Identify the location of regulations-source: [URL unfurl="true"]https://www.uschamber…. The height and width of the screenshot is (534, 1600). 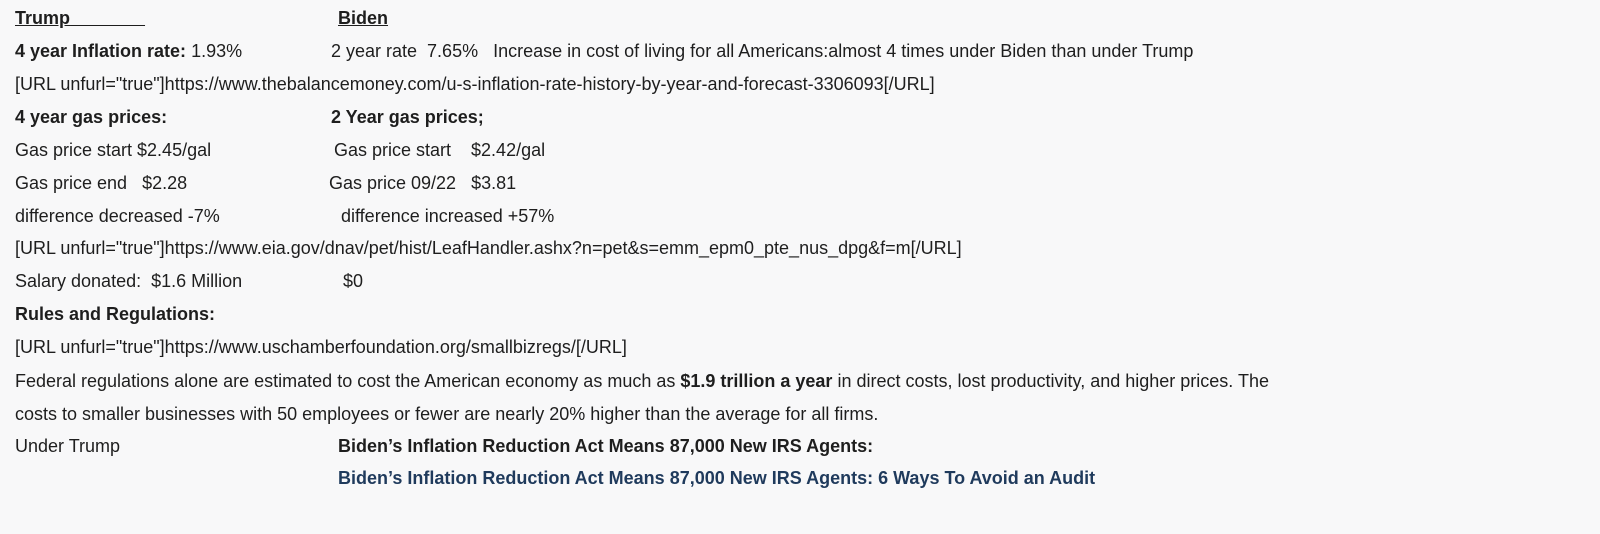
(321, 347).